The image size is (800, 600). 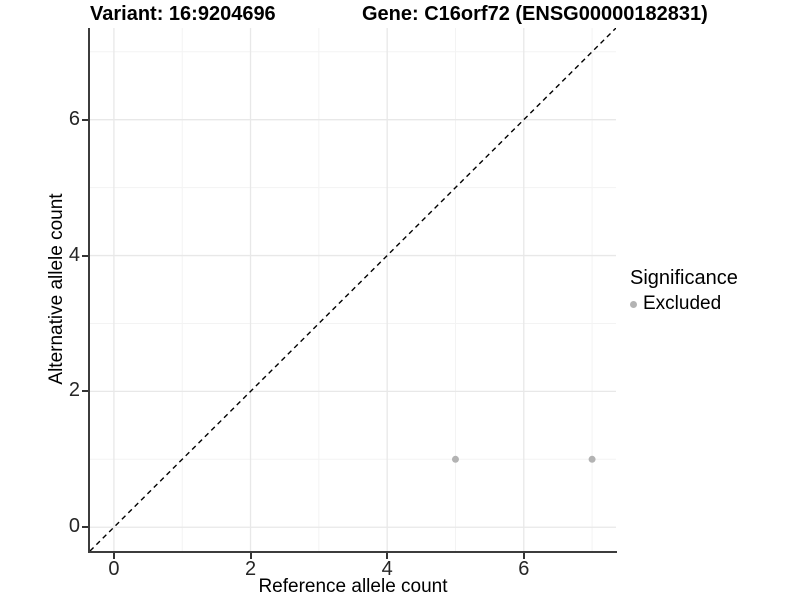 I want to click on legend-item-excluded: Excluded, so click(x=684, y=304).